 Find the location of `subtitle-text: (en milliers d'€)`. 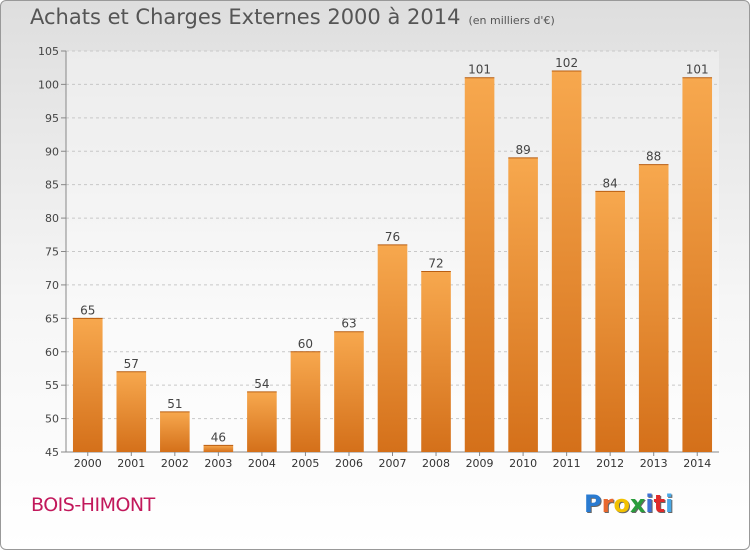

subtitle-text: (en milliers d'€) is located at coordinates (511, 20).